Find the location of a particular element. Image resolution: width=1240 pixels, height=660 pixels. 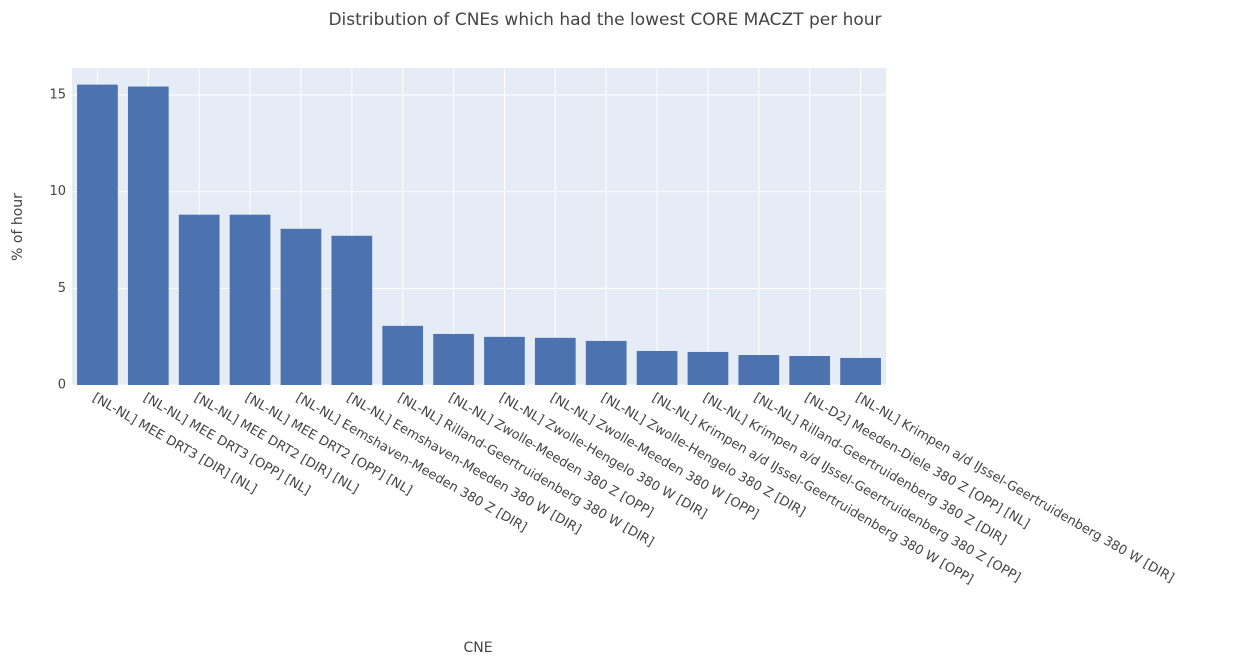

y-tick-label: 5 is located at coordinates (62, 288).